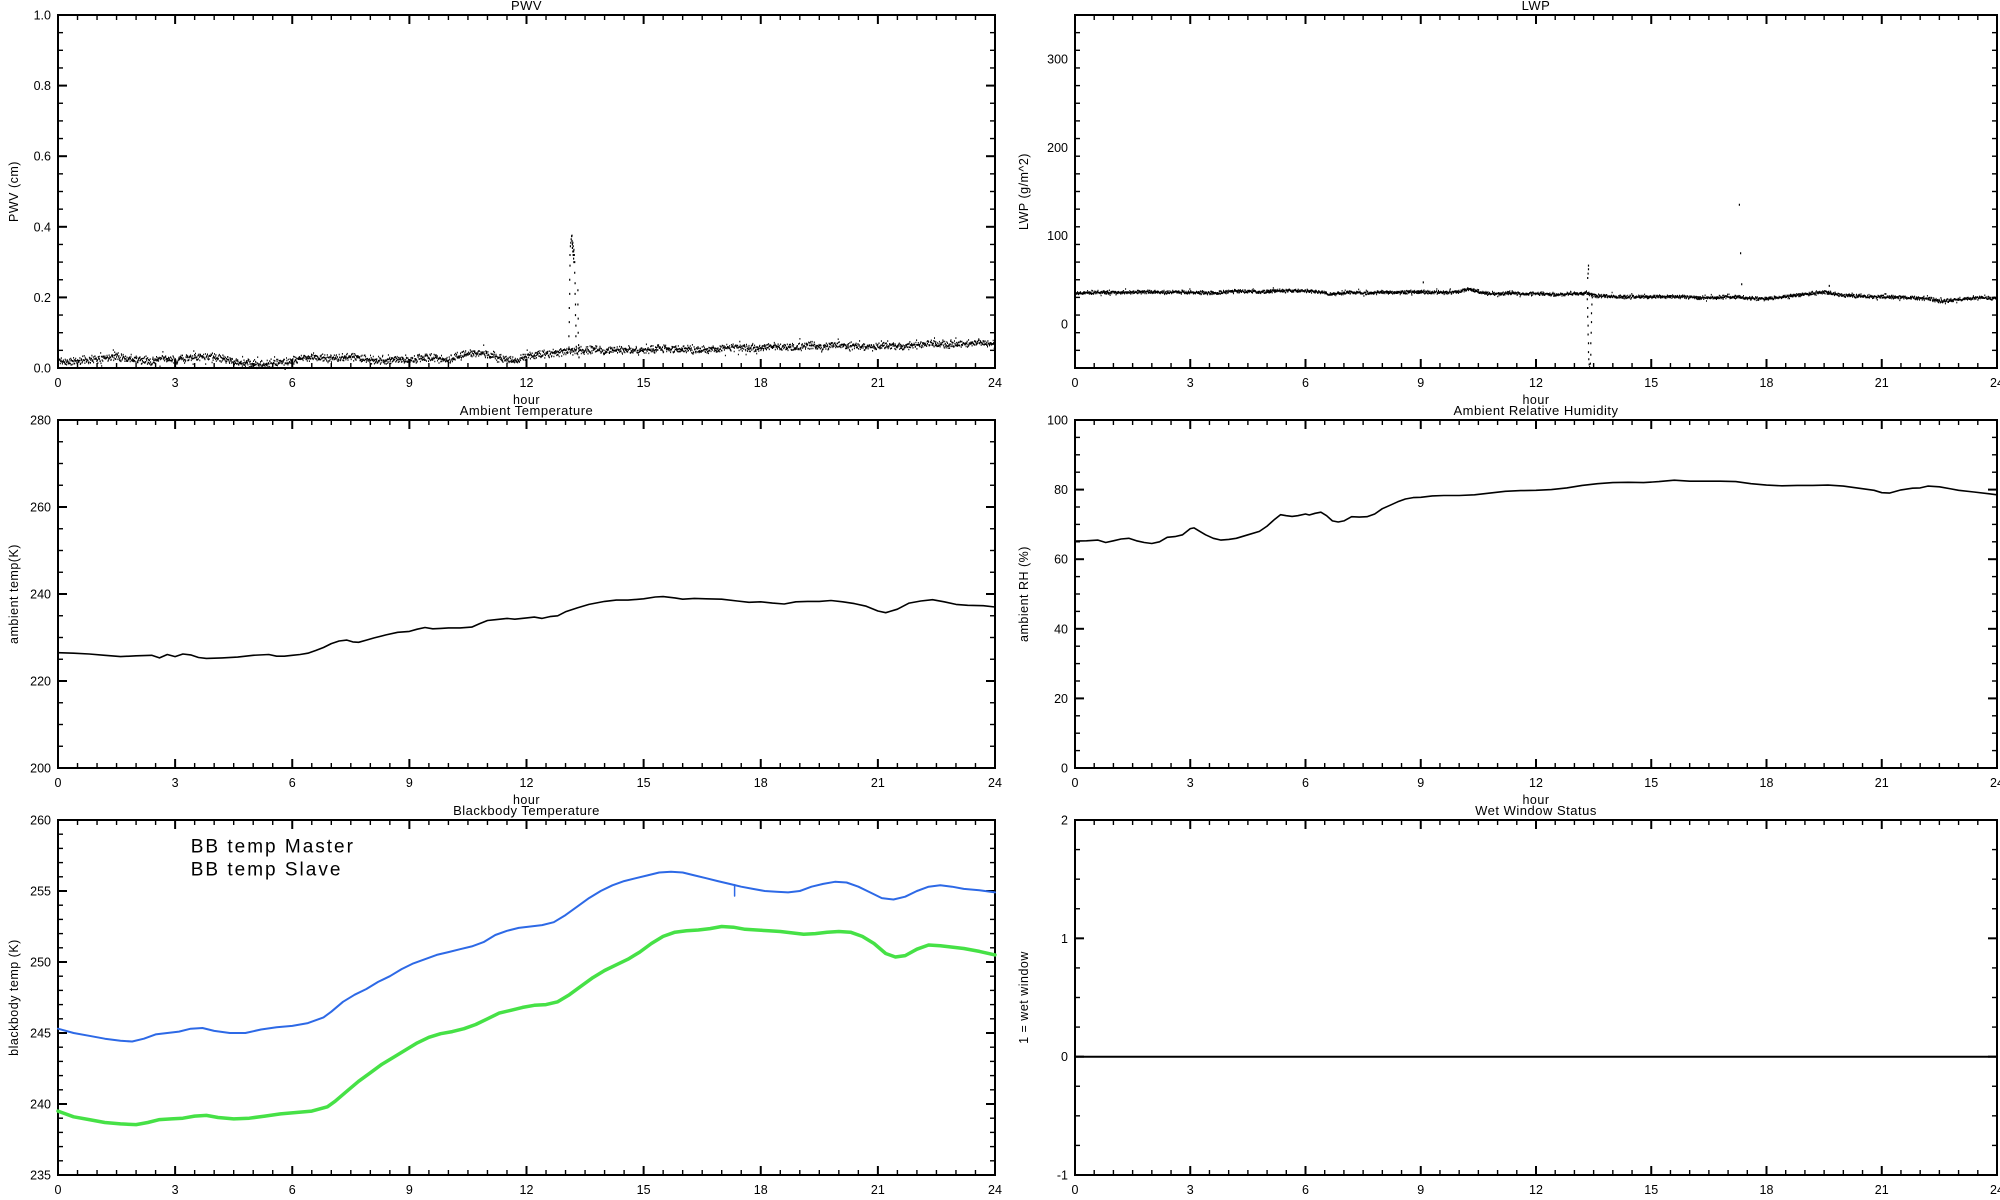  Describe the element at coordinates (40, 892) in the screenshot. I see `y-tick-label: 255` at that location.